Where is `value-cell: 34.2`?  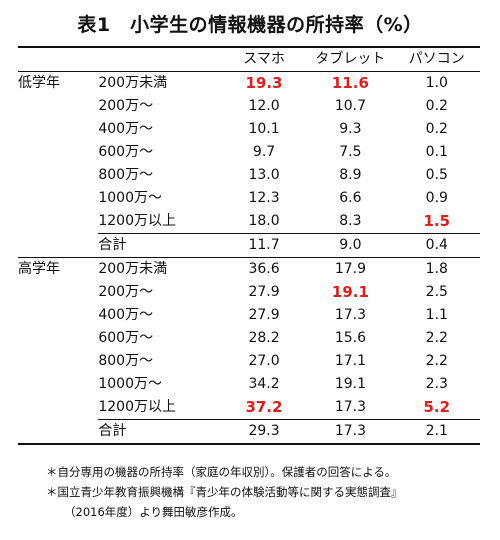
value-cell: 34.2 is located at coordinates (264, 384).